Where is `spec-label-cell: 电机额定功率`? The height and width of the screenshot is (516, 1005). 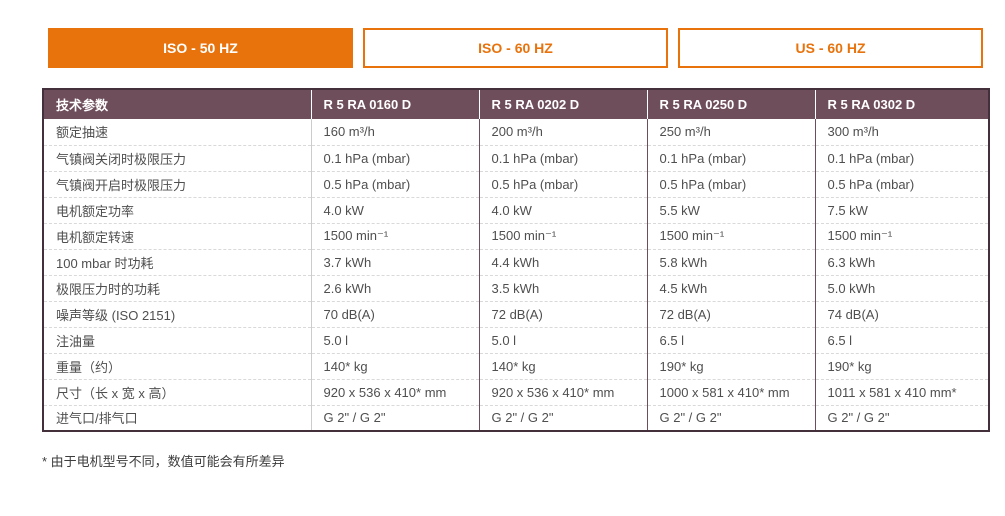 spec-label-cell: 电机额定功率 is located at coordinates (177, 209).